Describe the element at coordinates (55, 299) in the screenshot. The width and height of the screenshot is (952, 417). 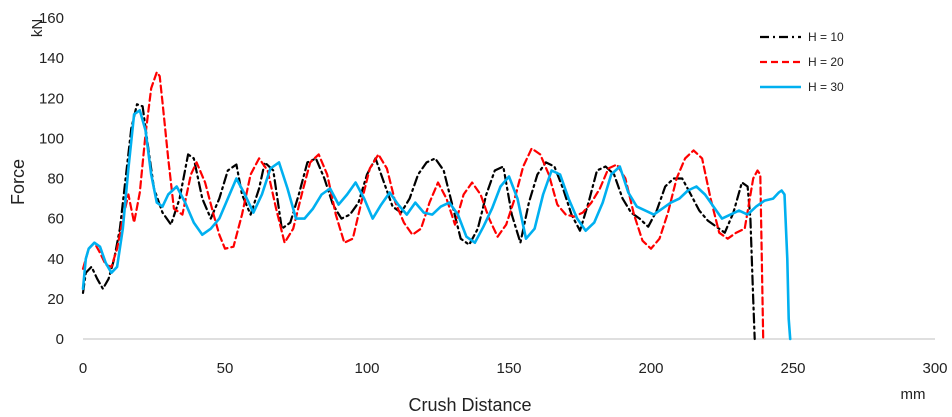
I see `y-tick-label: 20` at that location.